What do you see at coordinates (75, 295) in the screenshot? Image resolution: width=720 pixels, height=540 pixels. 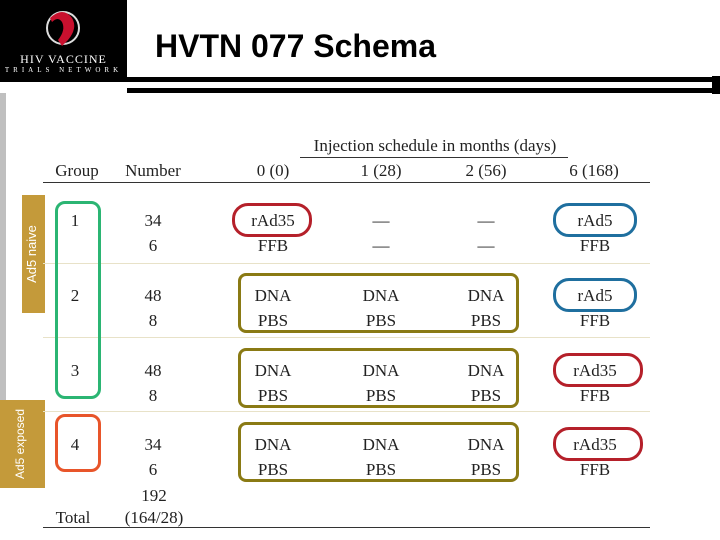 I see `group-number: 2` at bounding box center [75, 295].